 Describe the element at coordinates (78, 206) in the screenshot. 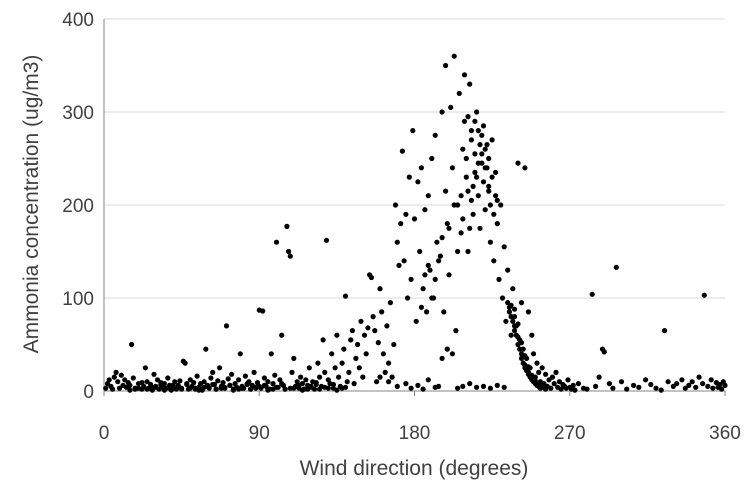

I see `y-tick-label: 200` at that location.